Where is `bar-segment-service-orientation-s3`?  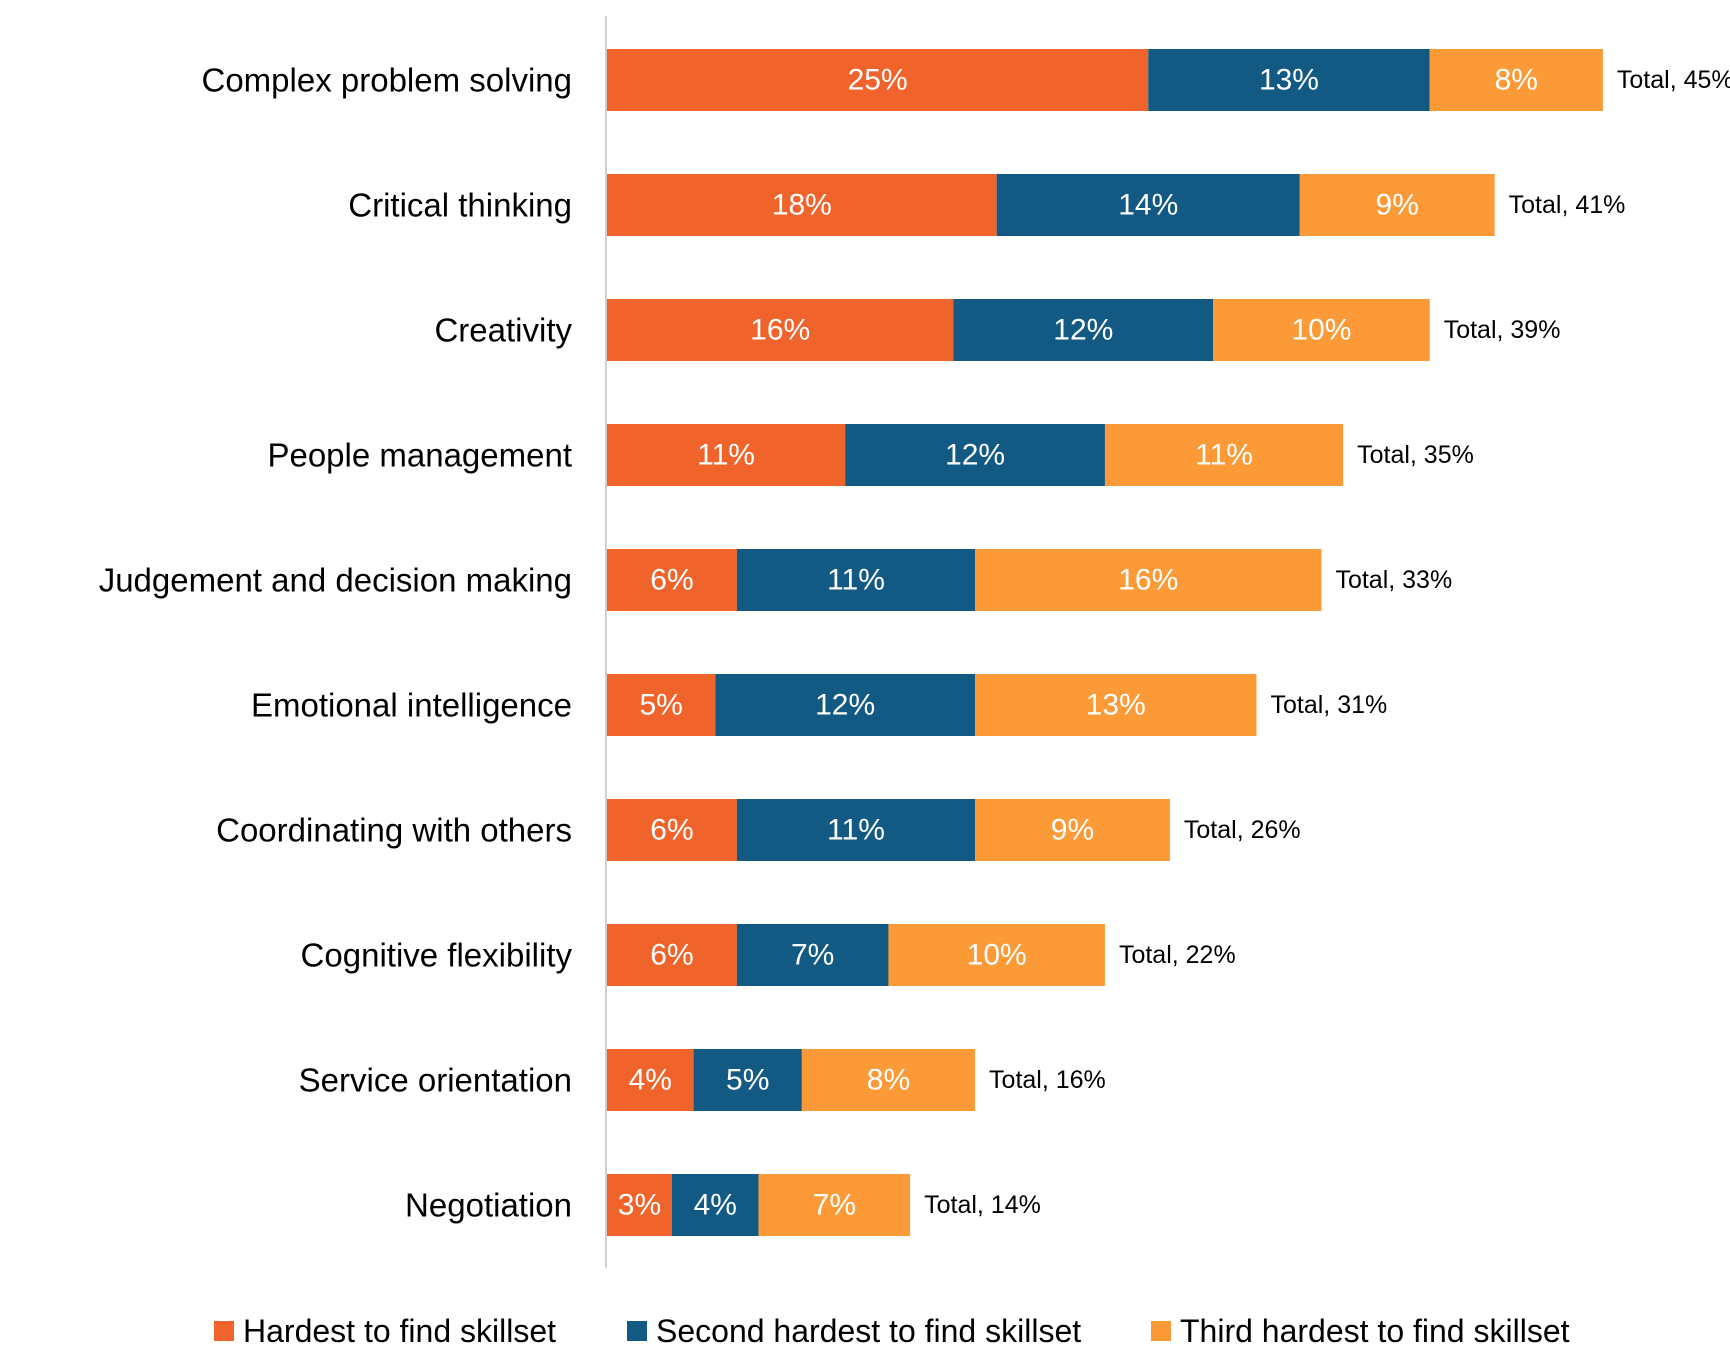 bar-segment-service-orientation-s3 is located at coordinates (888, 1080).